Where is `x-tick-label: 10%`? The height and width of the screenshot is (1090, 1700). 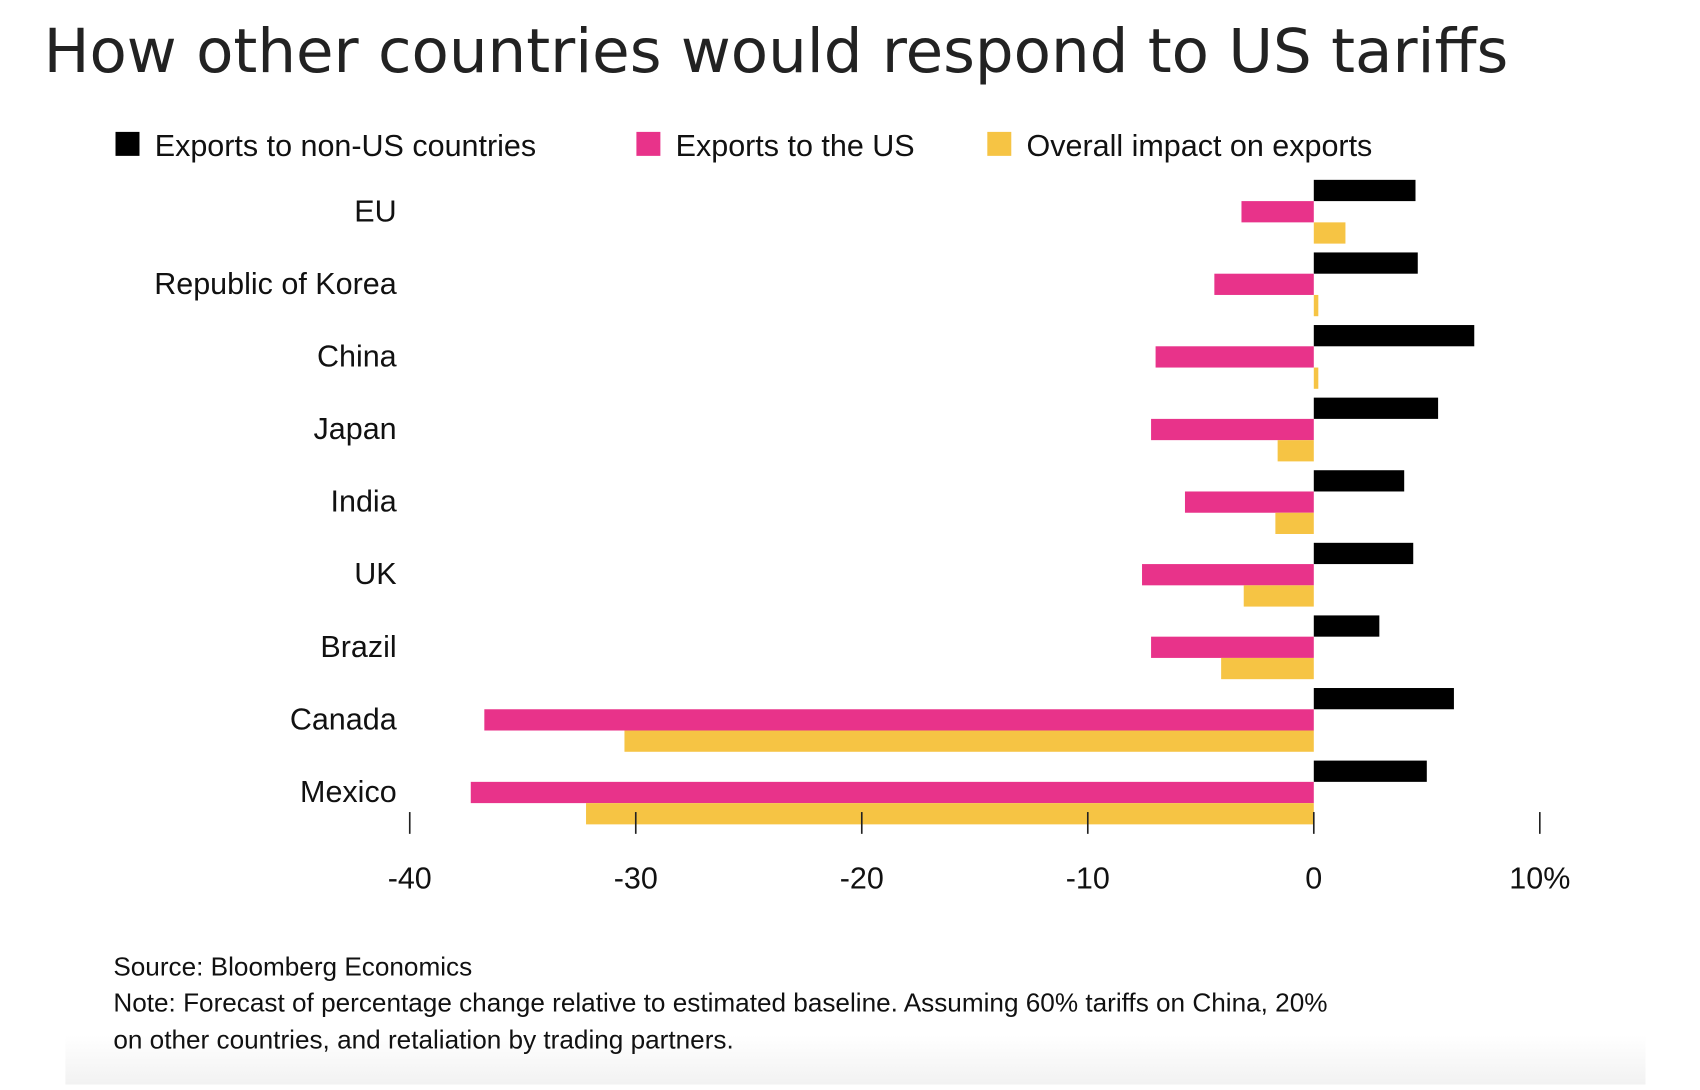
x-tick-label: 10% is located at coordinates (1539, 878).